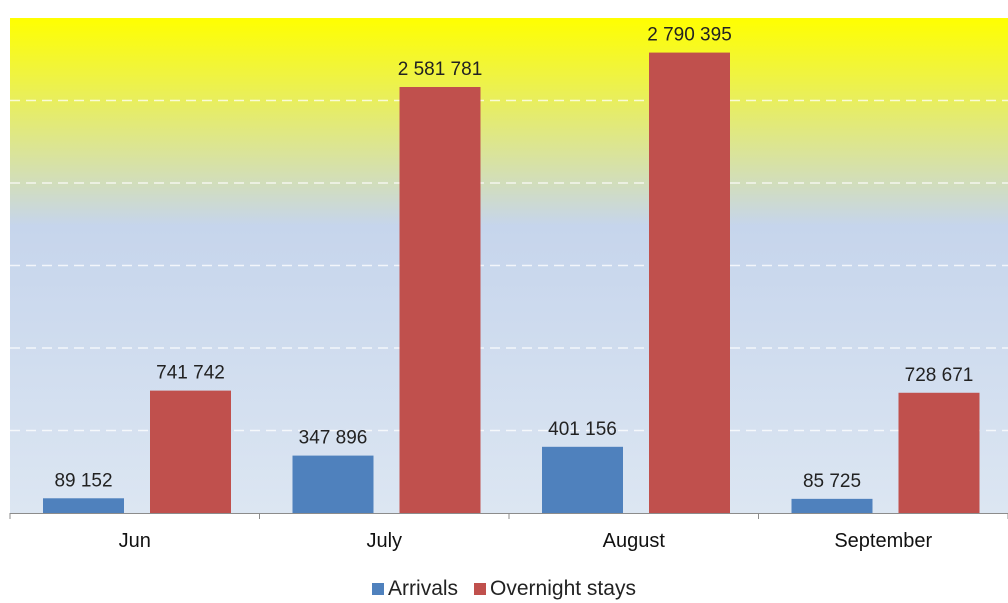 The height and width of the screenshot is (603, 1008). I want to click on data-label-arrivals-jun: 89 152, so click(83, 480).